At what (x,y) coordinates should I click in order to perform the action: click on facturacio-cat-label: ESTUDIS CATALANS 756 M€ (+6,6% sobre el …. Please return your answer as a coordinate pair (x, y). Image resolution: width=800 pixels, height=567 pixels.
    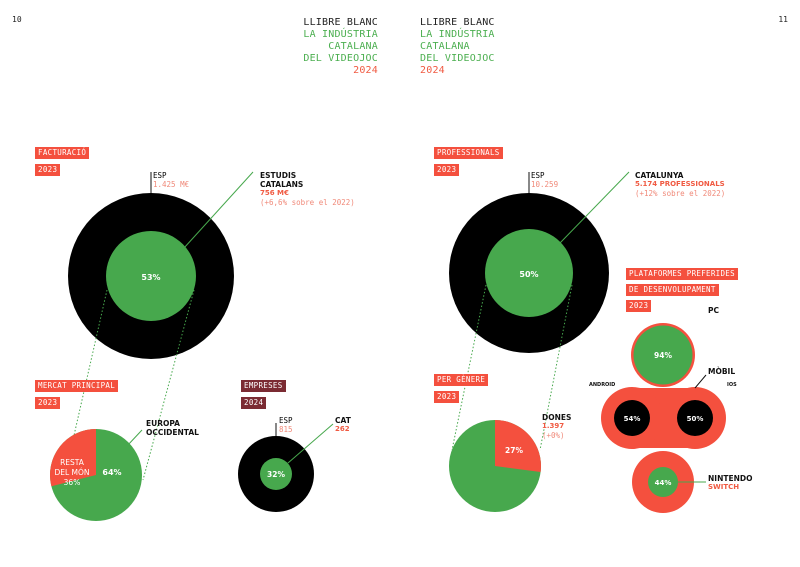
    Looking at the image, I should click on (307, 189).